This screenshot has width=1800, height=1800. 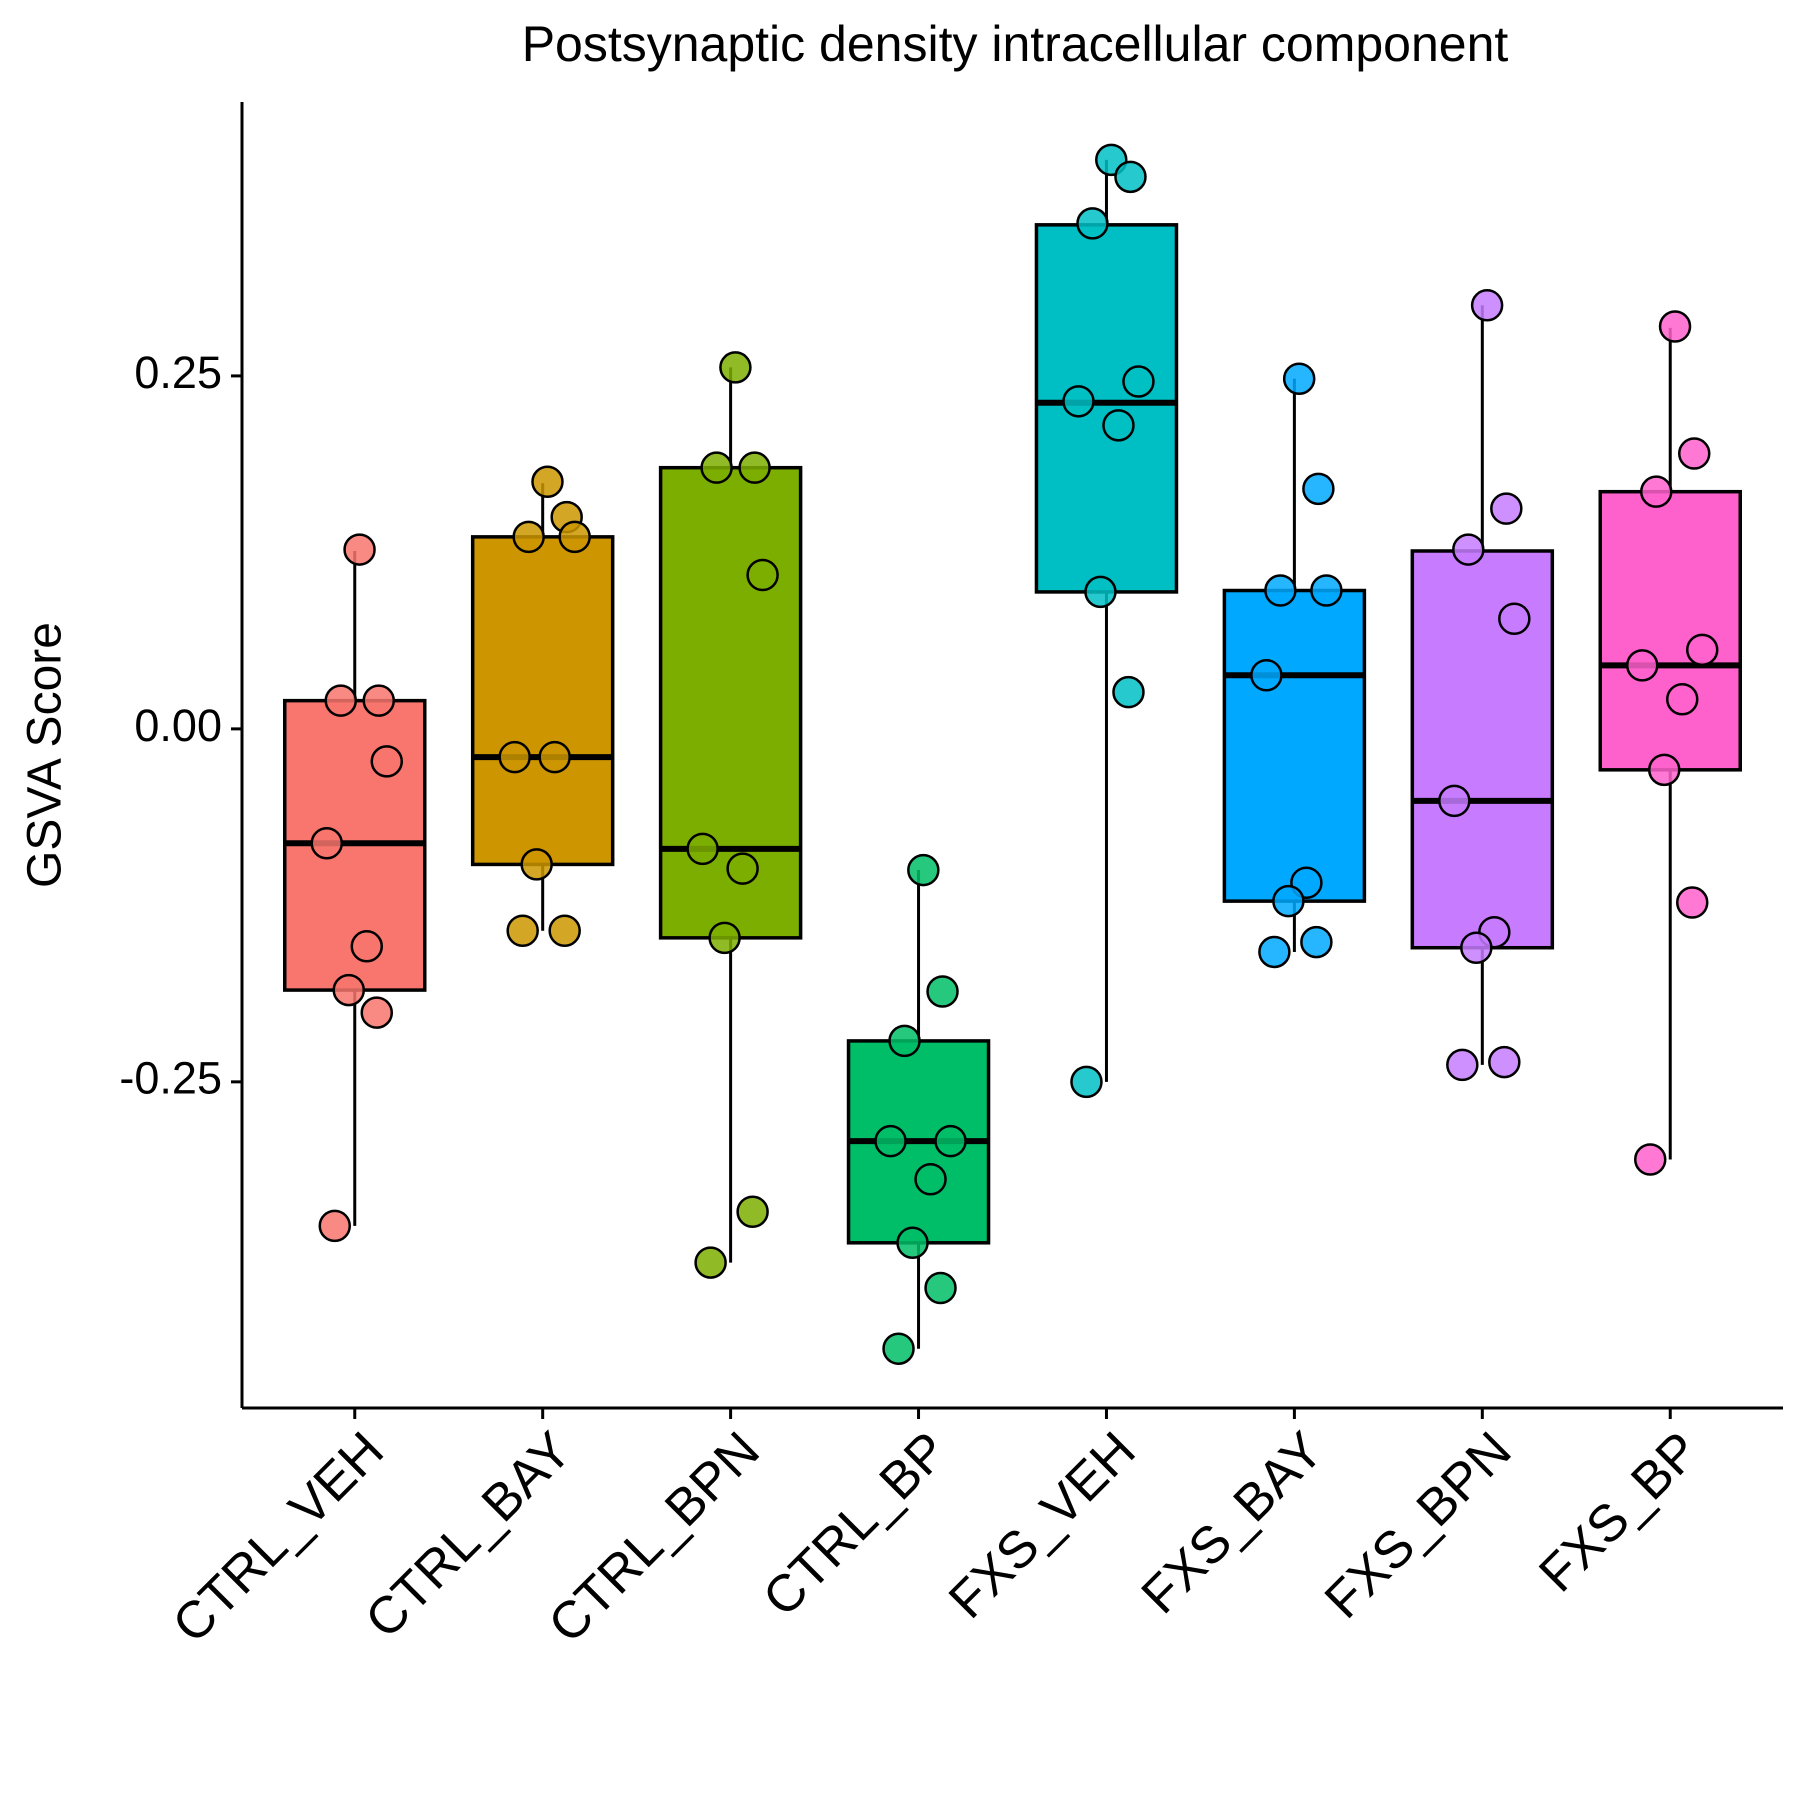 I want to click on y-tick-label: -0.25, so click(x=170, y=1078).